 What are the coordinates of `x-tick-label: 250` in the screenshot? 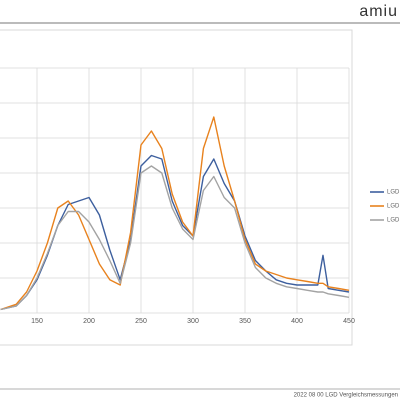 It's located at (141, 321).